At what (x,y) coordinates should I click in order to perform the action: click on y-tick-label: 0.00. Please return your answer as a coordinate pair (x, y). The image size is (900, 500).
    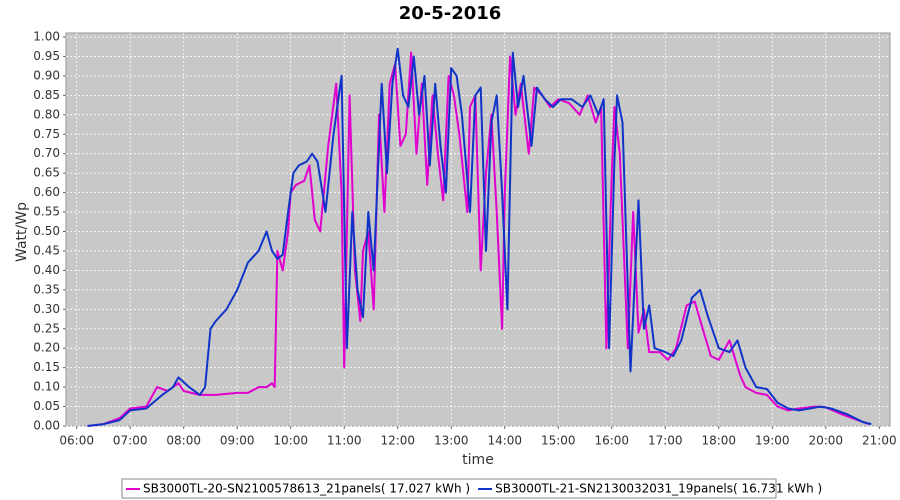
    Looking at the image, I should click on (46, 426).